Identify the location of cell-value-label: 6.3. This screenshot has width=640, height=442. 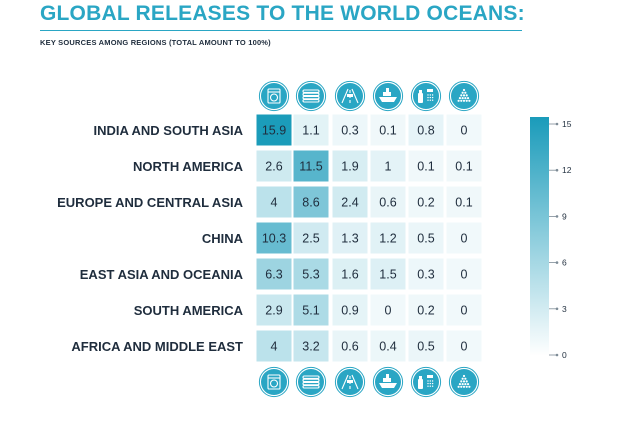
(273, 275).